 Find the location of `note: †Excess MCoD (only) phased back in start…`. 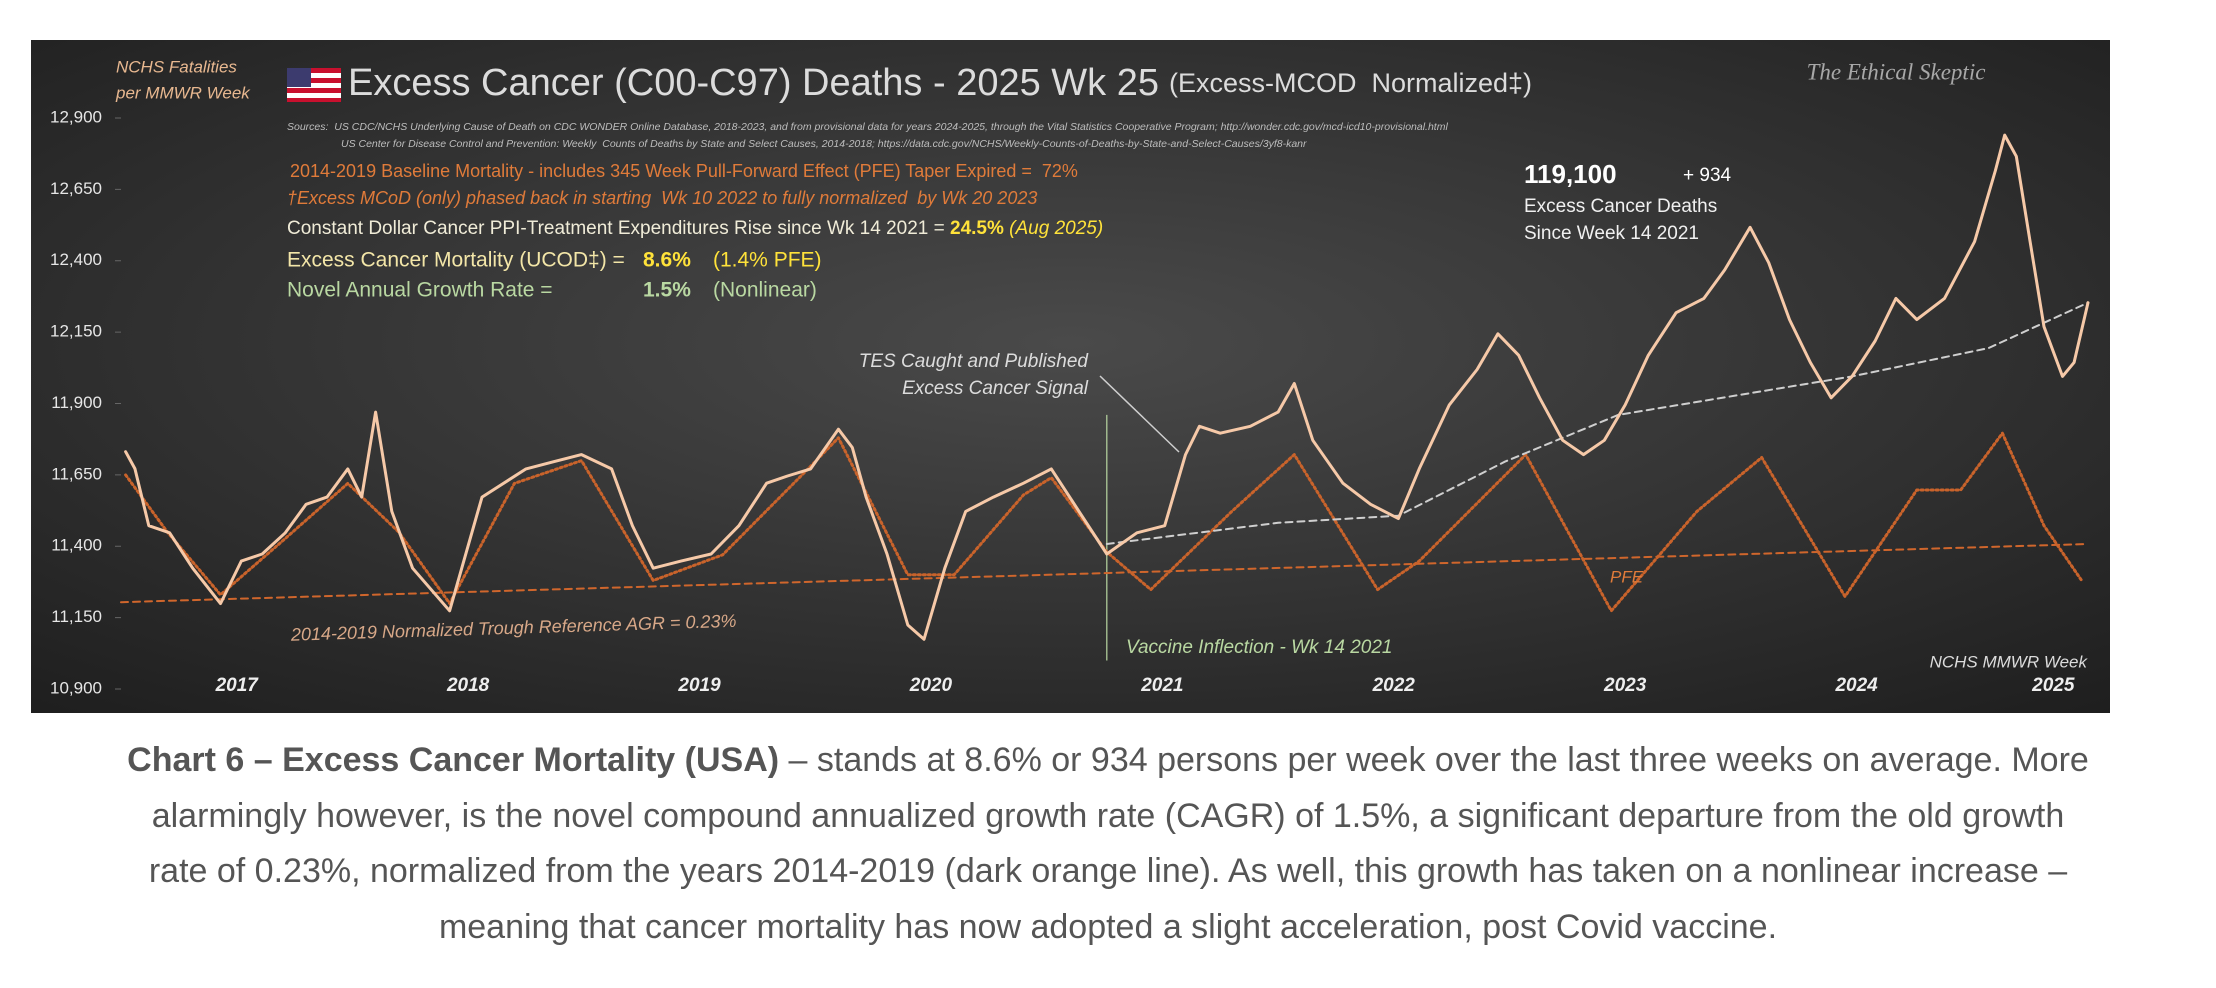

note: †Excess MCoD (only) phased back in start… is located at coordinates (662, 198).